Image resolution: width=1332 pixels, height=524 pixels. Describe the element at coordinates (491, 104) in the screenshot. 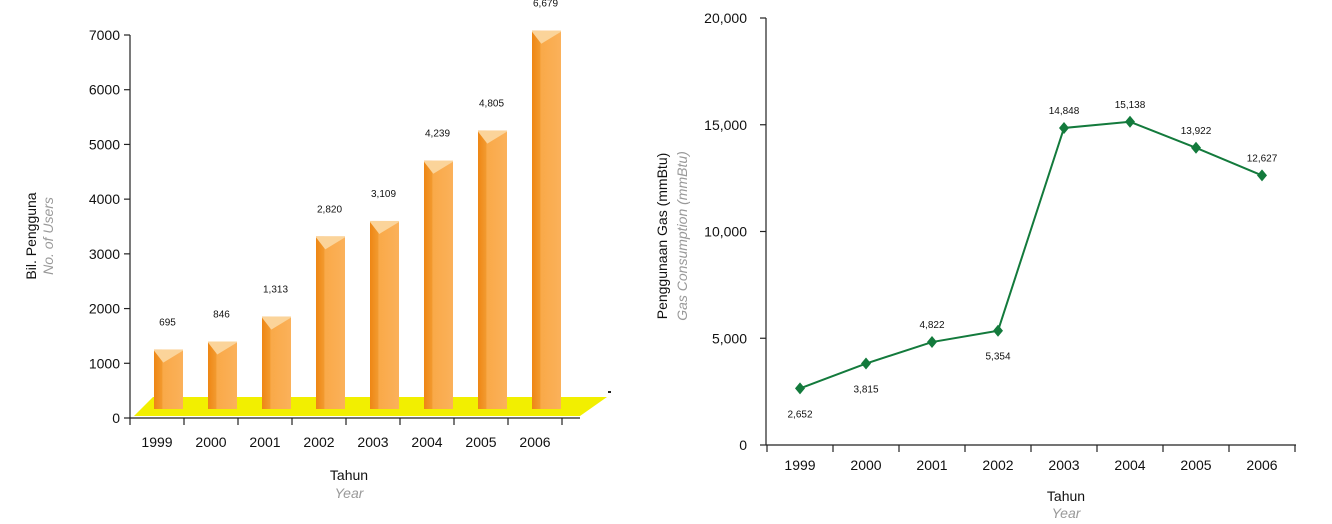

I see `bar-value-label: 4,805` at that location.